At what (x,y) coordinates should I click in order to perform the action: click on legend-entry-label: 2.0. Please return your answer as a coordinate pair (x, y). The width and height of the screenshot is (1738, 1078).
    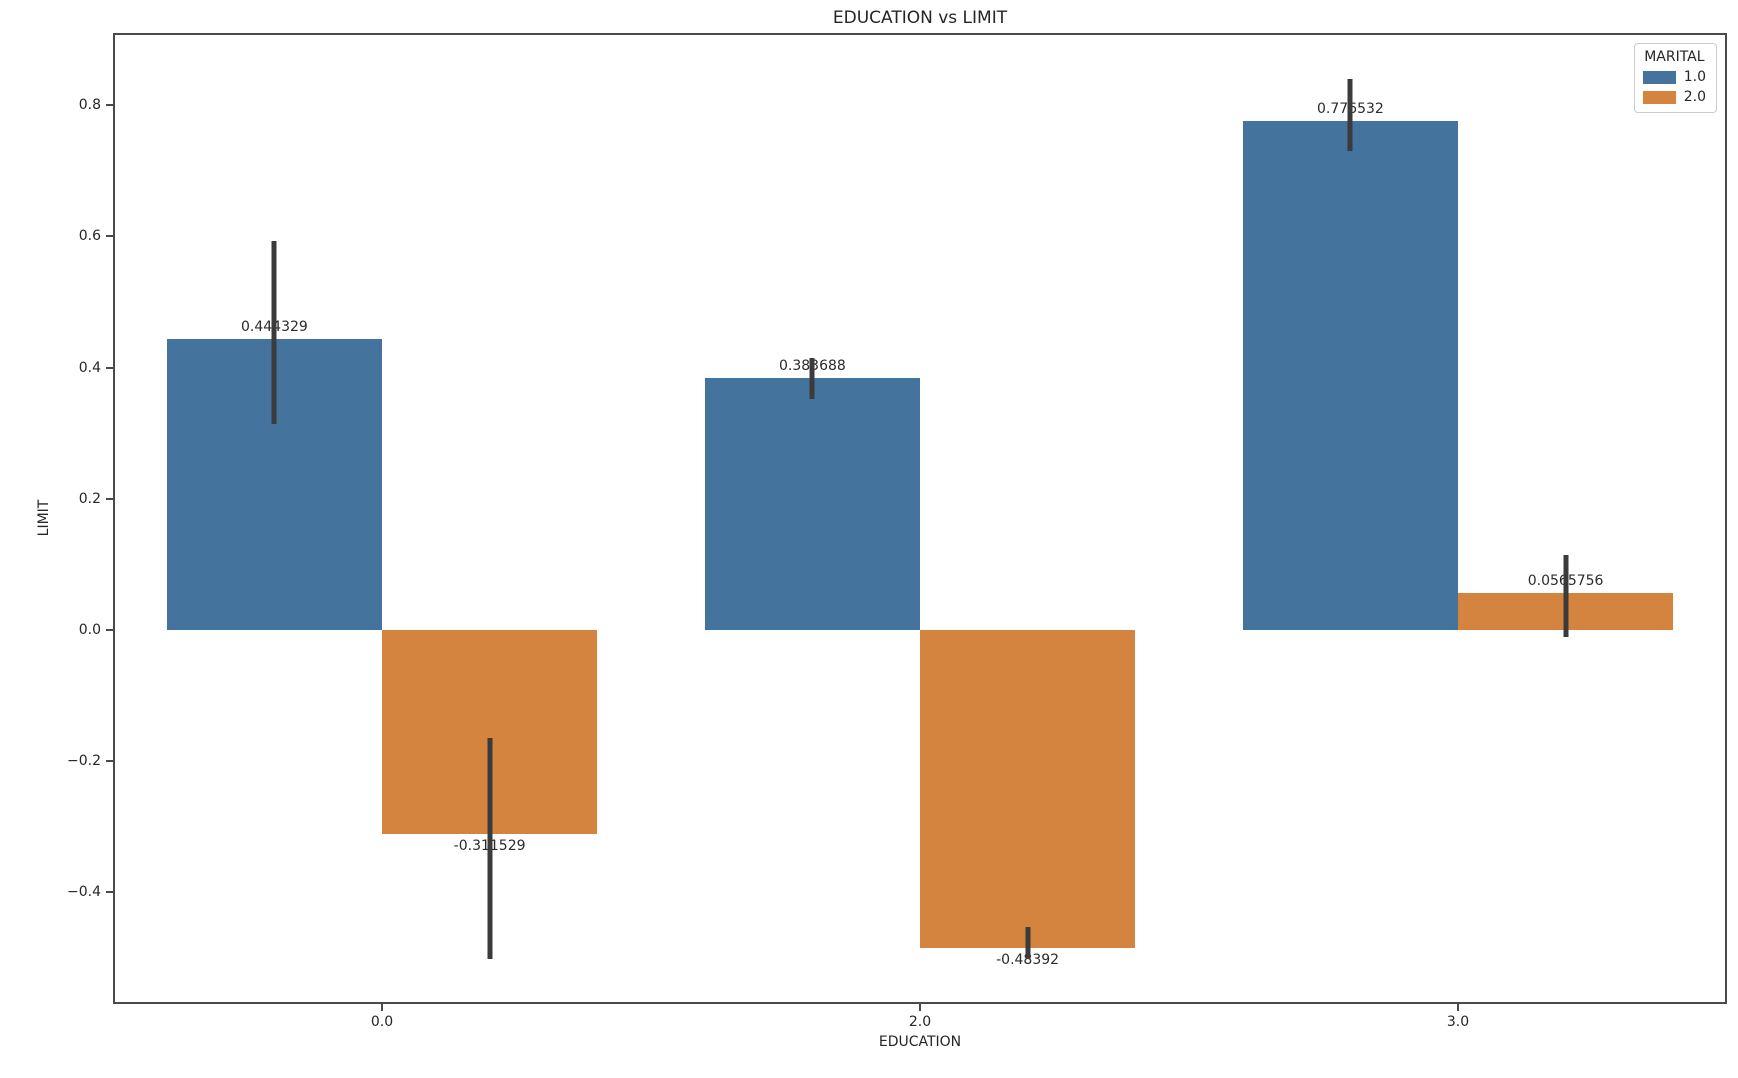
    Looking at the image, I should click on (1694, 97).